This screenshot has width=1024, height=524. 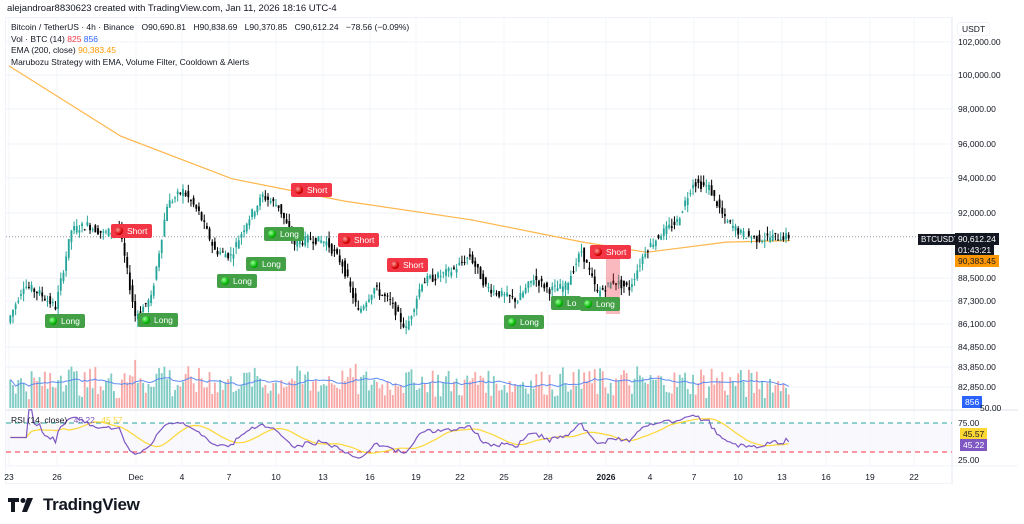 What do you see at coordinates (977, 261) in the screenshot?
I see `ema-price-badge: 90,383.45` at bounding box center [977, 261].